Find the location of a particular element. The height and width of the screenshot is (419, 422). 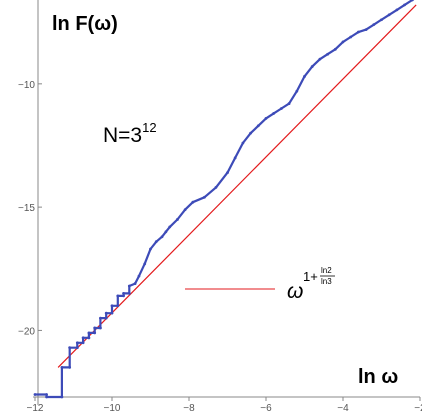

x-tick-label: −2 is located at coordinates (418, 408).